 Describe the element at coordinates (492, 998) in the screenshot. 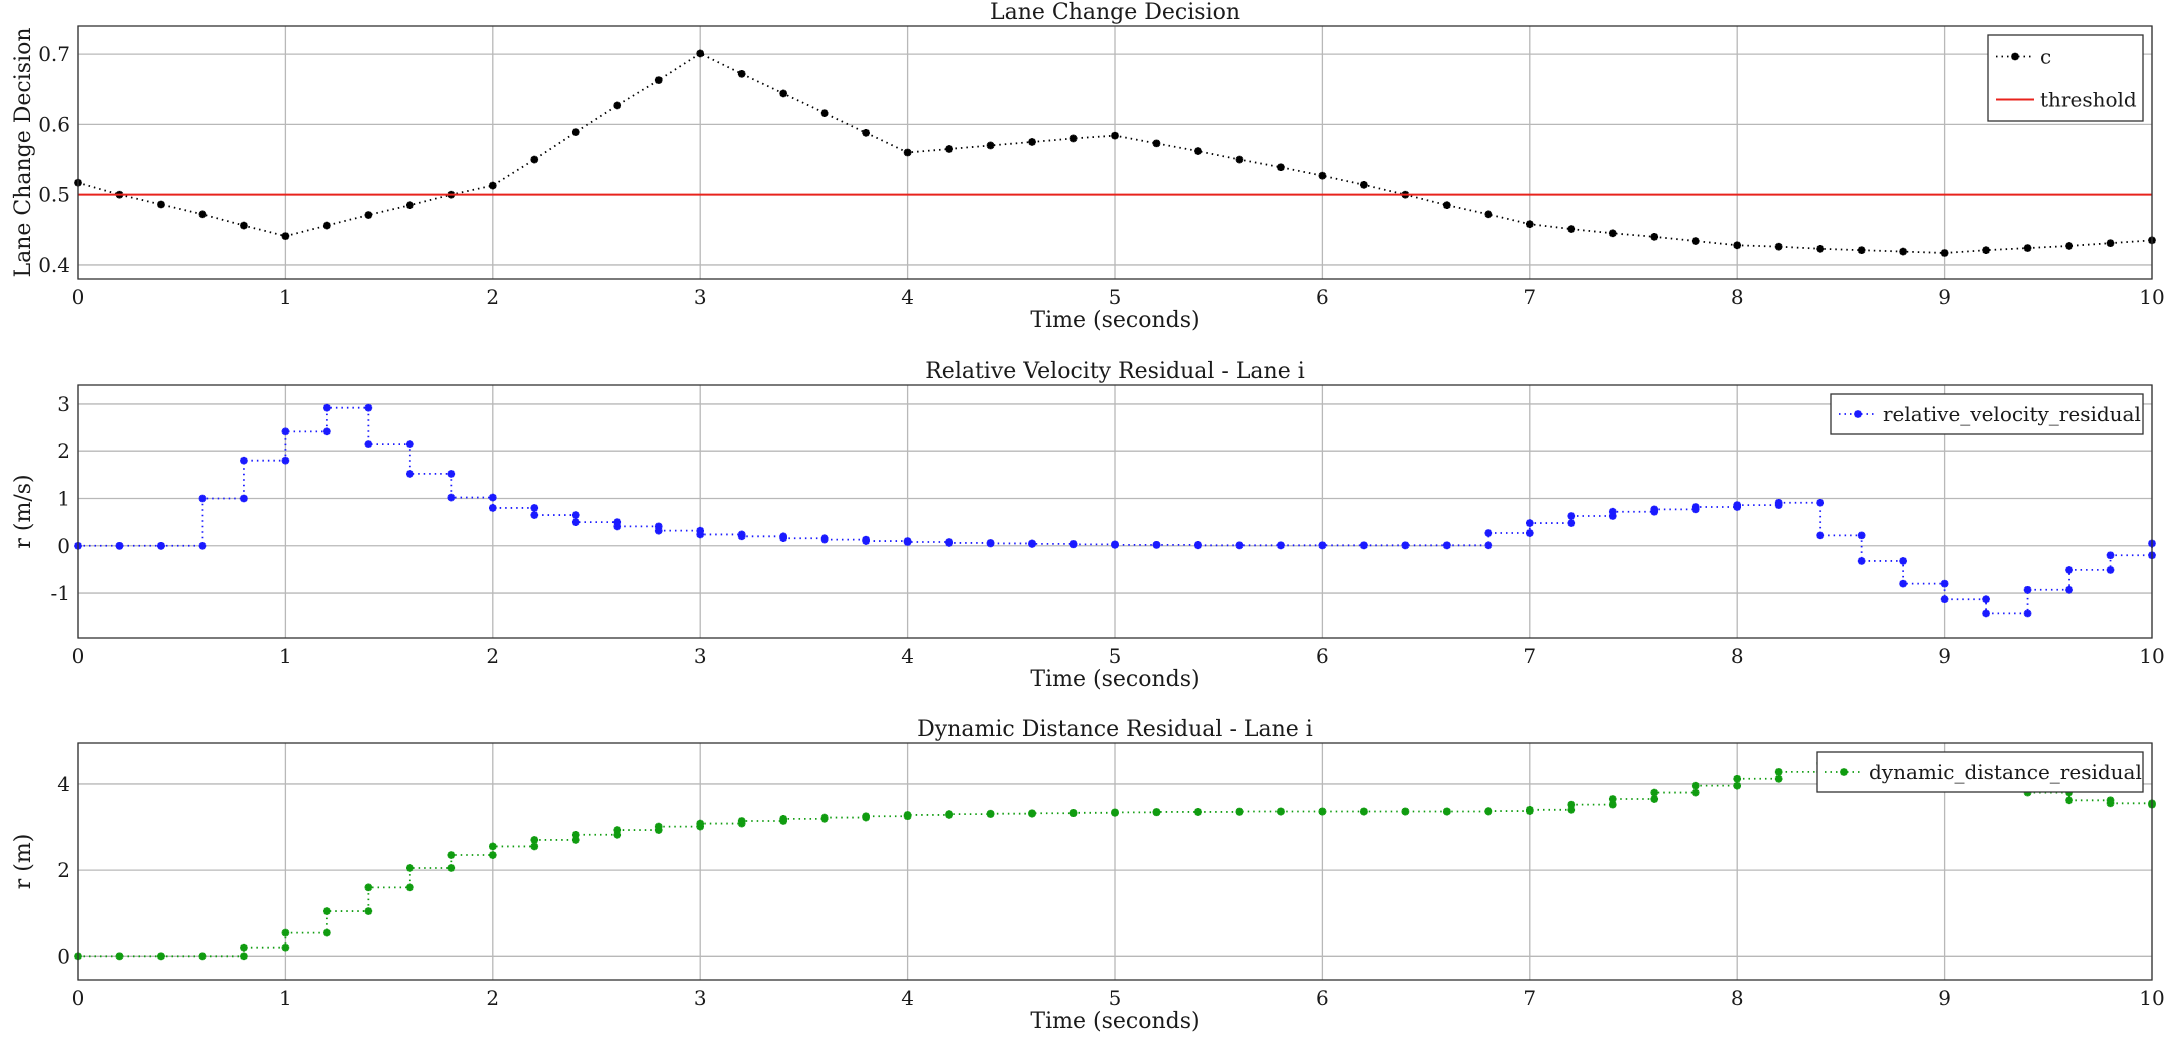

I see `x-tick-label: 2` at that location.